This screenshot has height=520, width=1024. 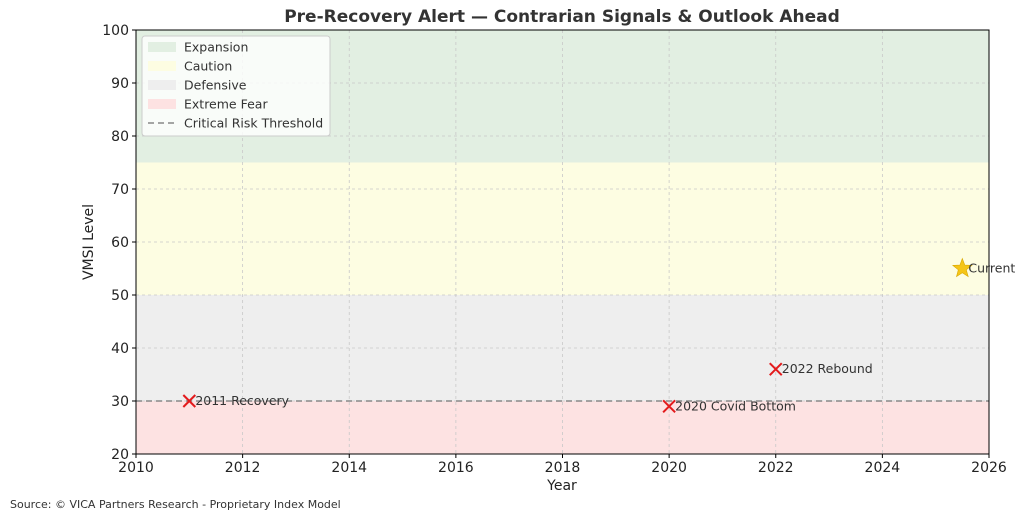 I want to click on legend-box, so click(x=236, y=86).